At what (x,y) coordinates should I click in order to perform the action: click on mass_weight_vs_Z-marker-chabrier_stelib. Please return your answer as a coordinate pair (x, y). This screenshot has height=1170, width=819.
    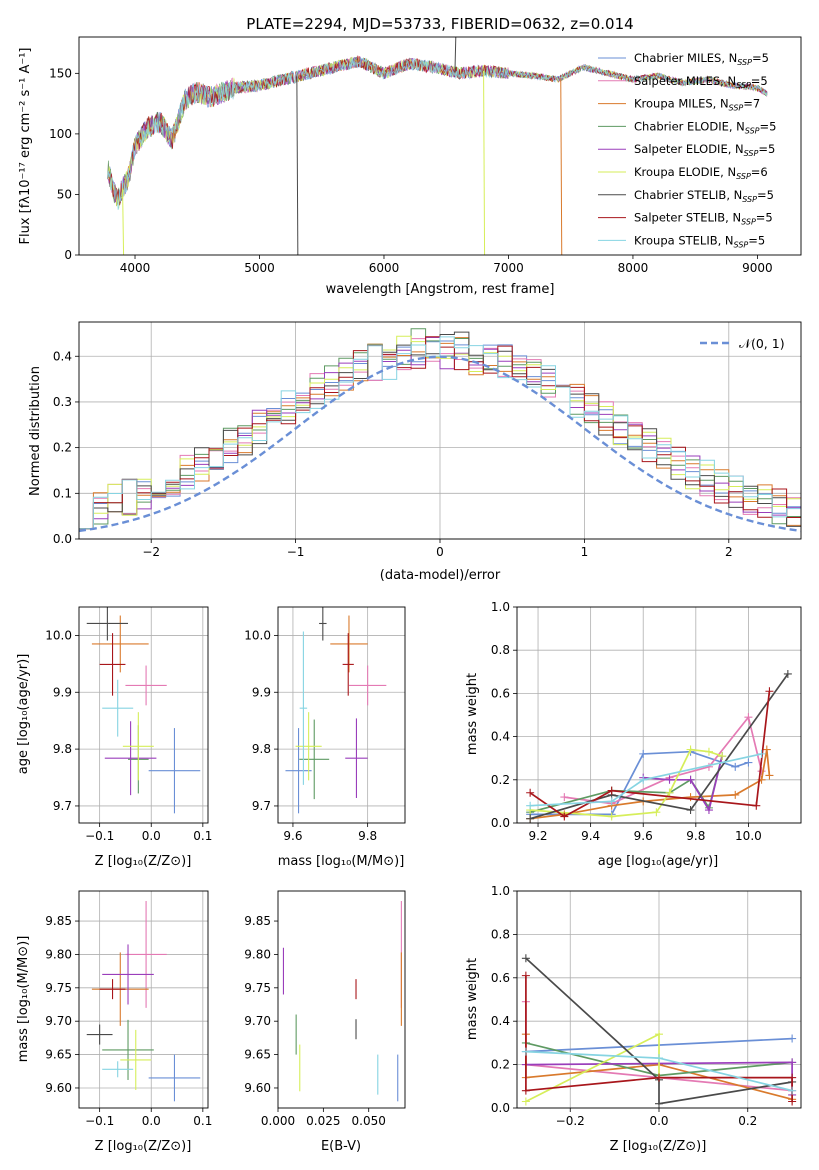
    Looking at the image, I should click on (525, 958).